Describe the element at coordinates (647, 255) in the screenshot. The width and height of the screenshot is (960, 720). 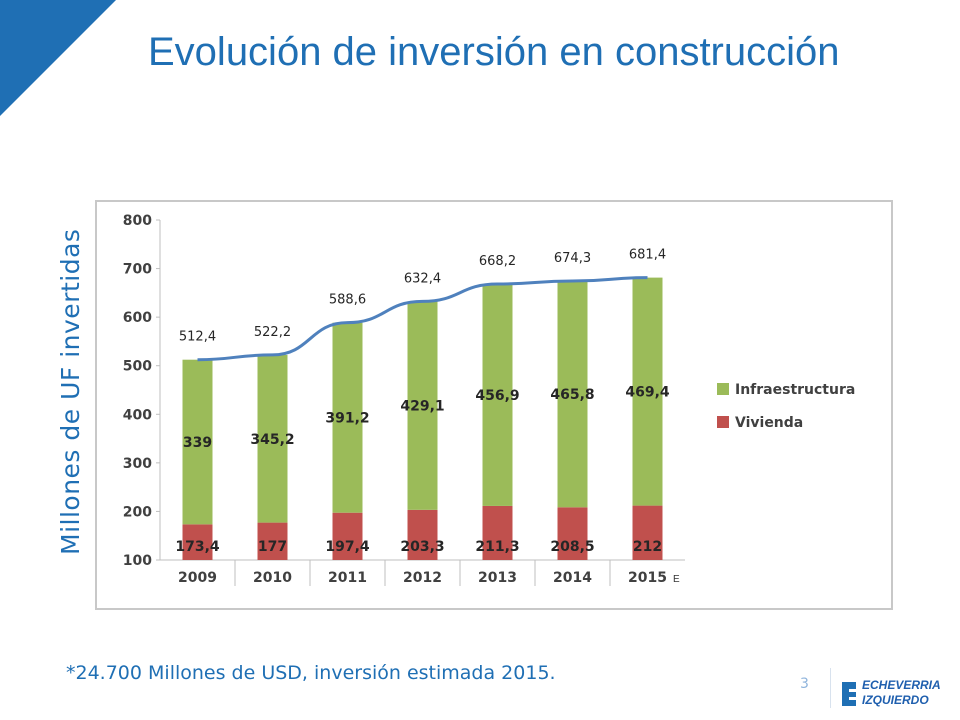
I see `total-label: 681,4` at that location.